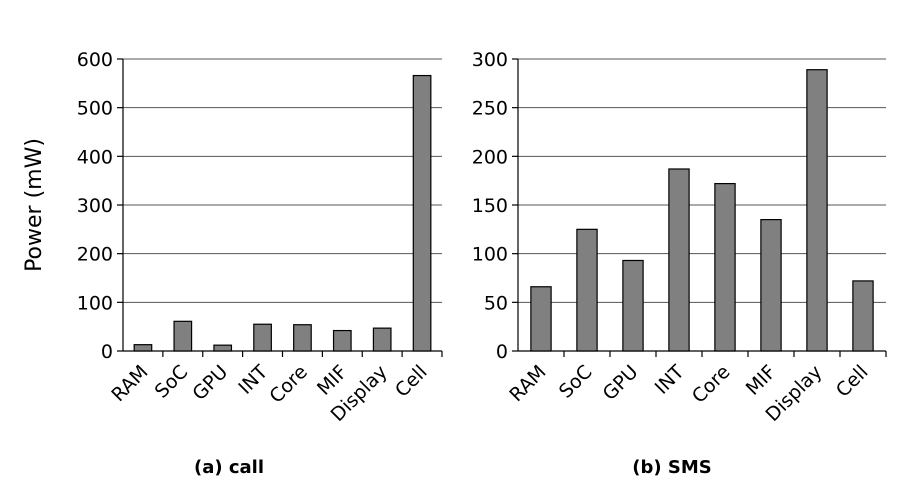 The height and width of the screenshot is (499, 924). Describe the element at coordinates (34, 205) in the screenshot. I see `y-axis-label: Power (mW)` at that location.